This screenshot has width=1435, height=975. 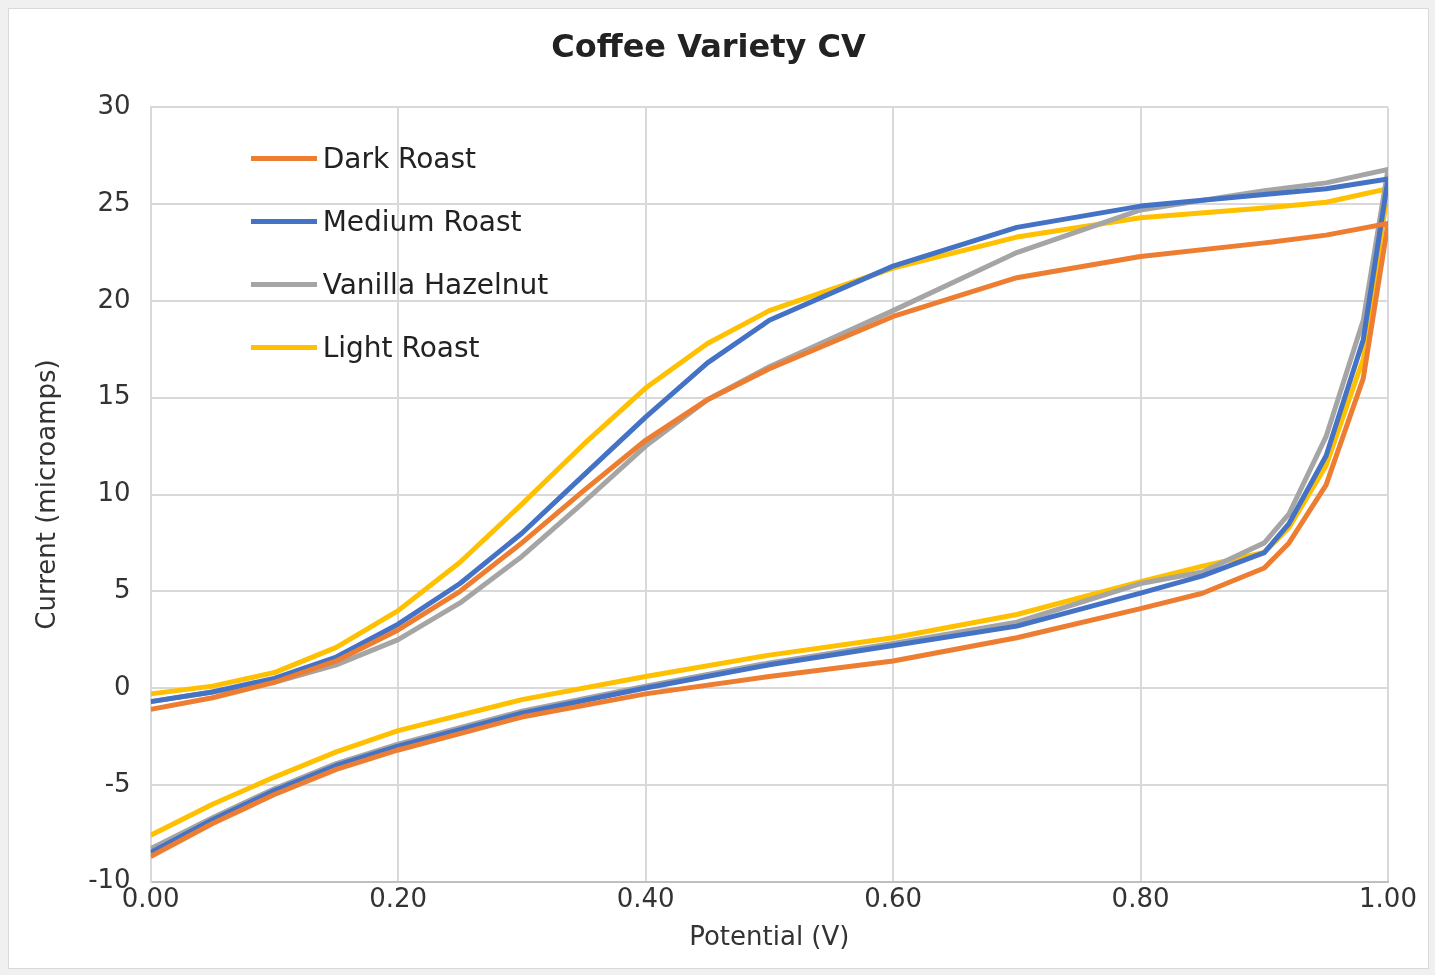 I want to click on y-tick-label: 30, so click(x=114, y=105).